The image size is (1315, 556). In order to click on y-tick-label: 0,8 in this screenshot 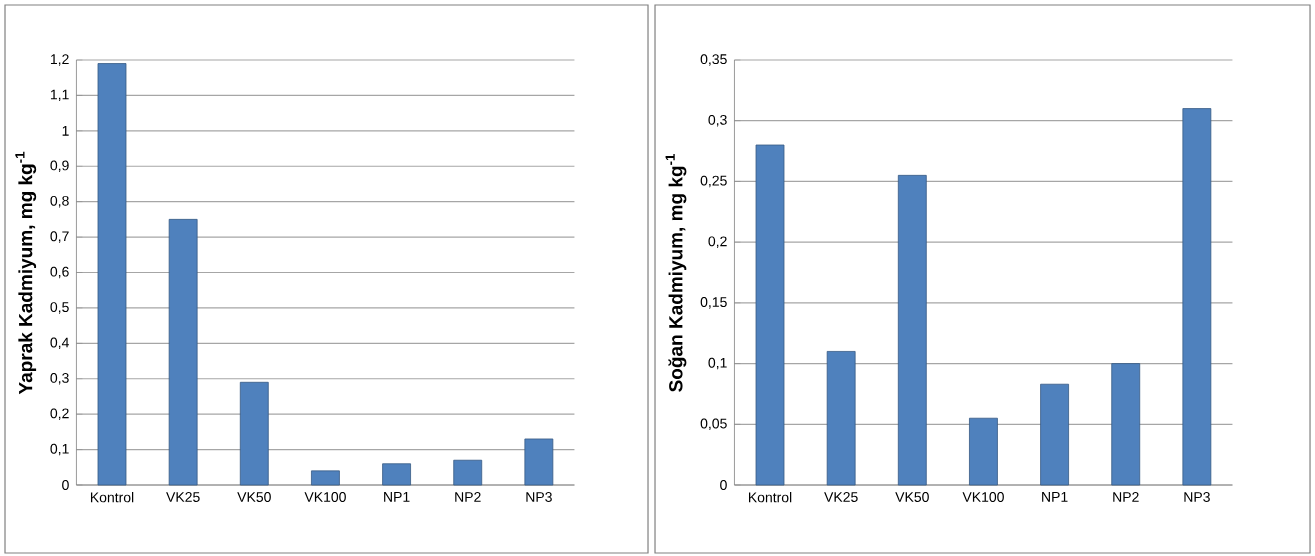, I will do `click(59, 201)`.